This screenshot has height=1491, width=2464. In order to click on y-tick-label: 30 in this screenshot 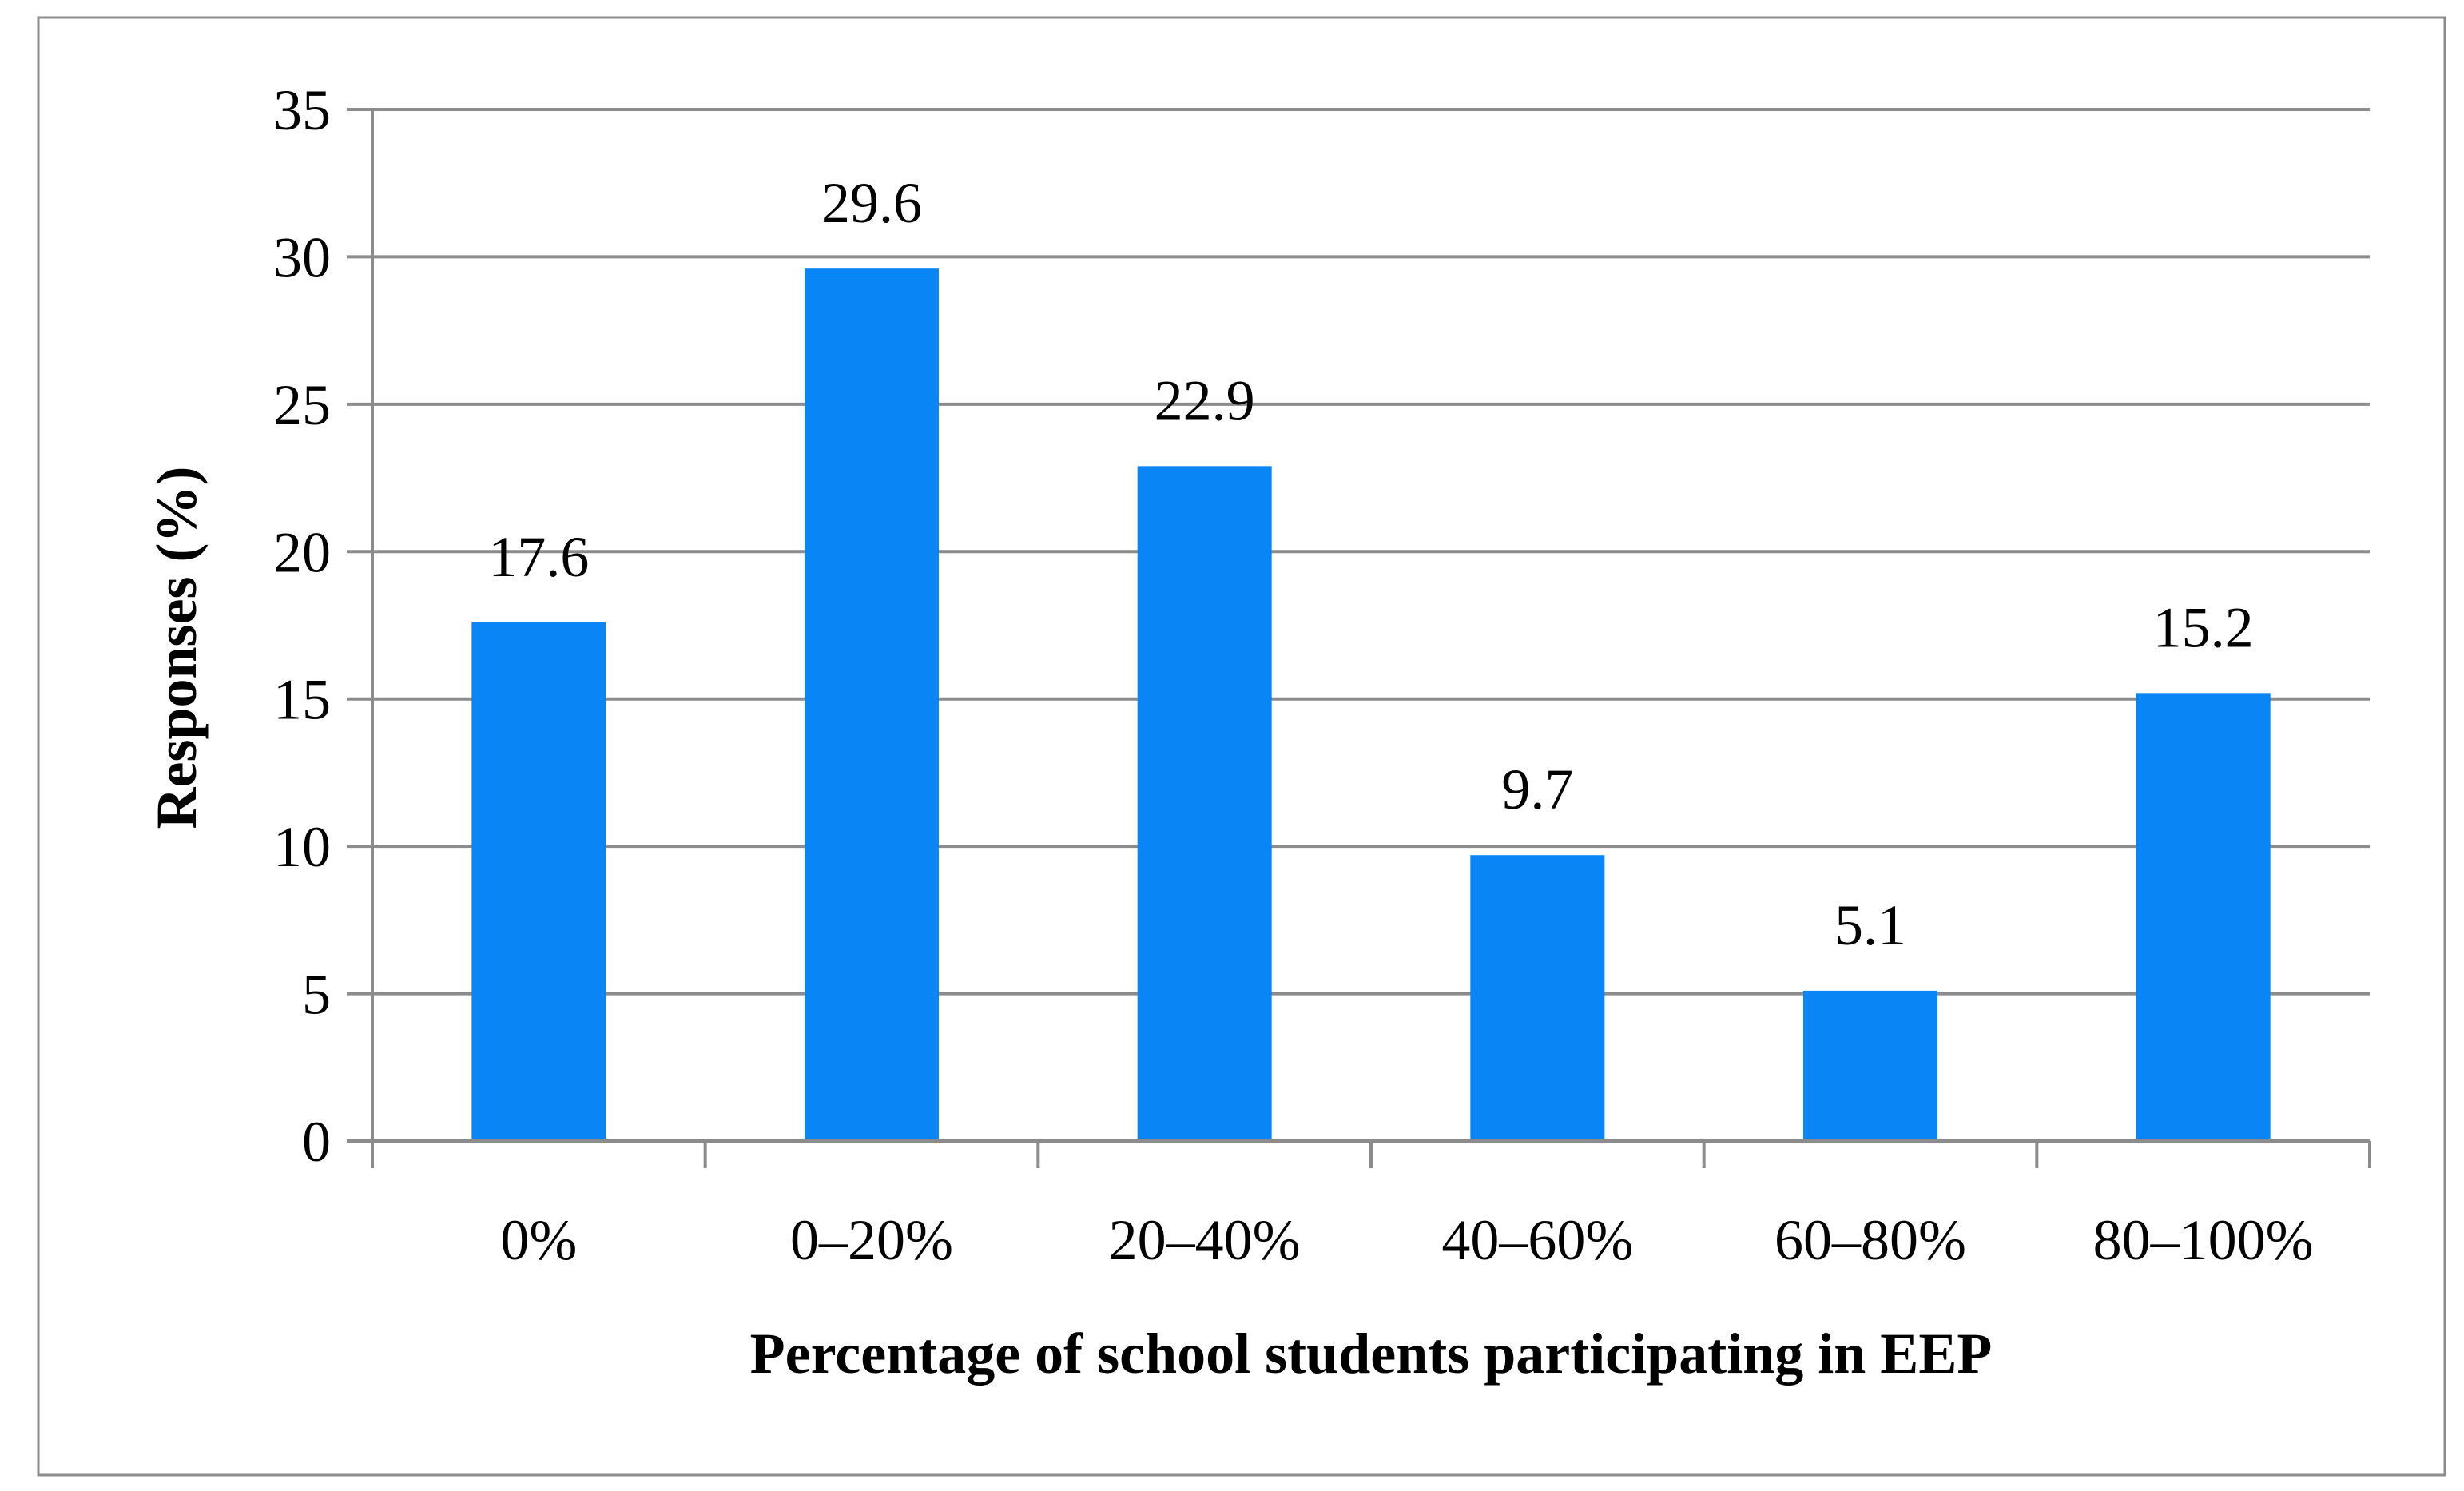, I will do `click(302, 257)`.